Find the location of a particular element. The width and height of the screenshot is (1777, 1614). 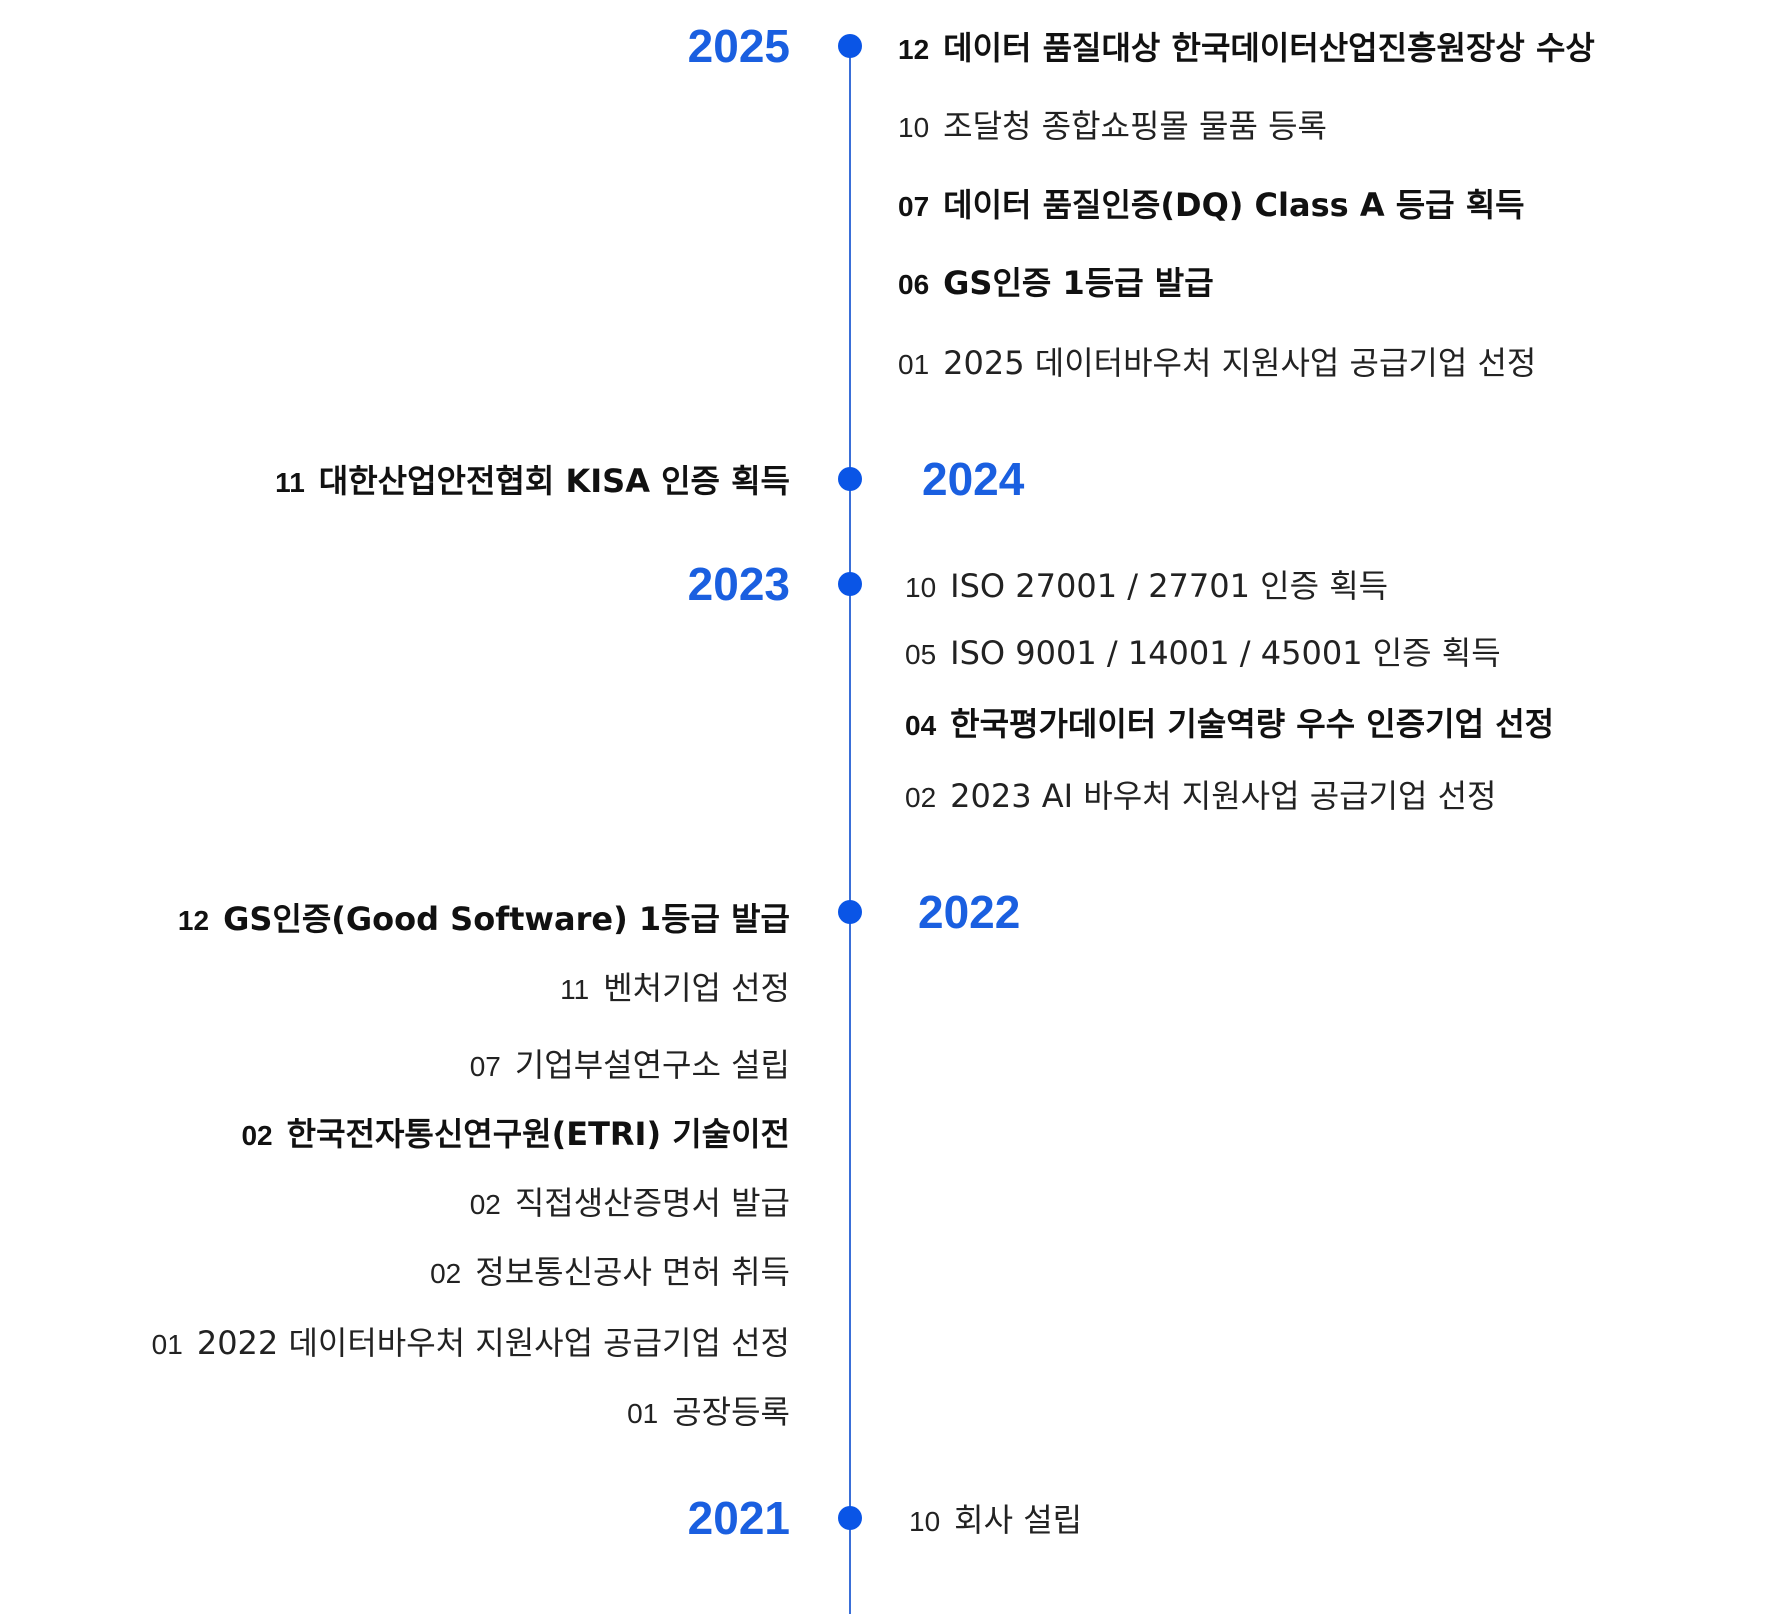

milestone-month: 06 is located at coordinates (914, 284).